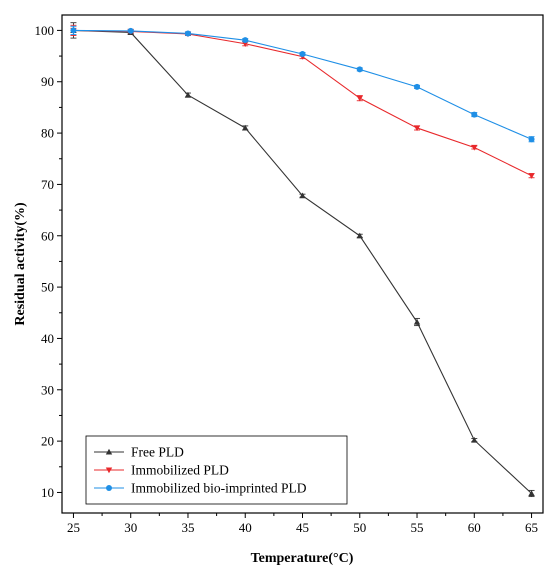 Image resolution: width=550 pixels, height=575 pixels. What do you see at coordinates (47, 133) in the screenshot?
I see `y-tick-label: 80` at bounding box center [47, 133].